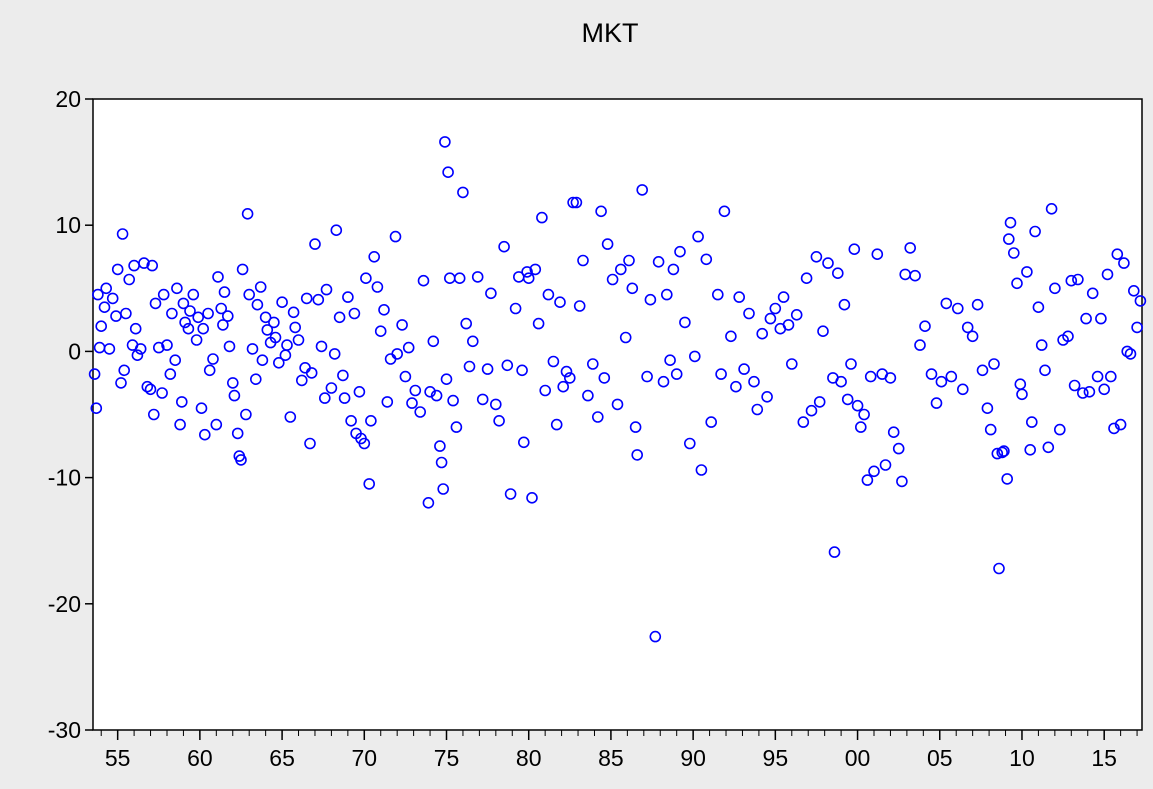 The image size is (1153, 789). I want to click on x-tick-label: 10, so click(1022, 758).